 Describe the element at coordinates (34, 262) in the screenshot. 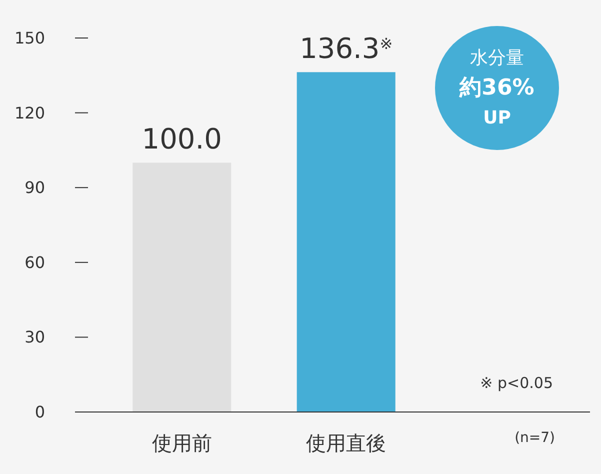

I see `y-tick-label: 60` at that location.